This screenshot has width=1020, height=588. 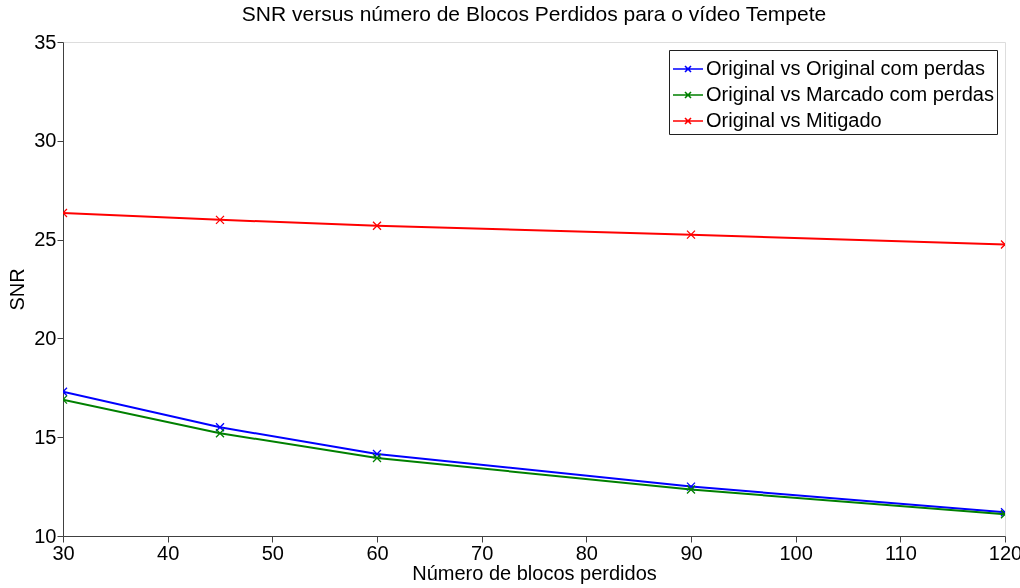 I want to click on legend-label: Original vs Marcado com perdas, so click(x=850, y=94).